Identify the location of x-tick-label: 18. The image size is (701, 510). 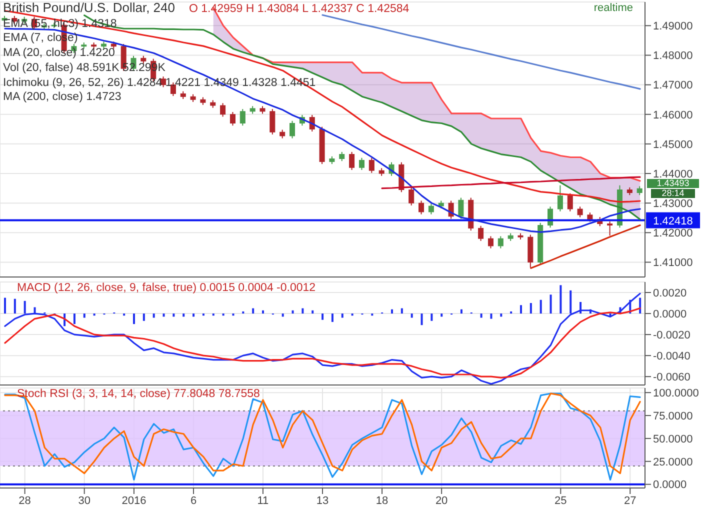
(382, 500).